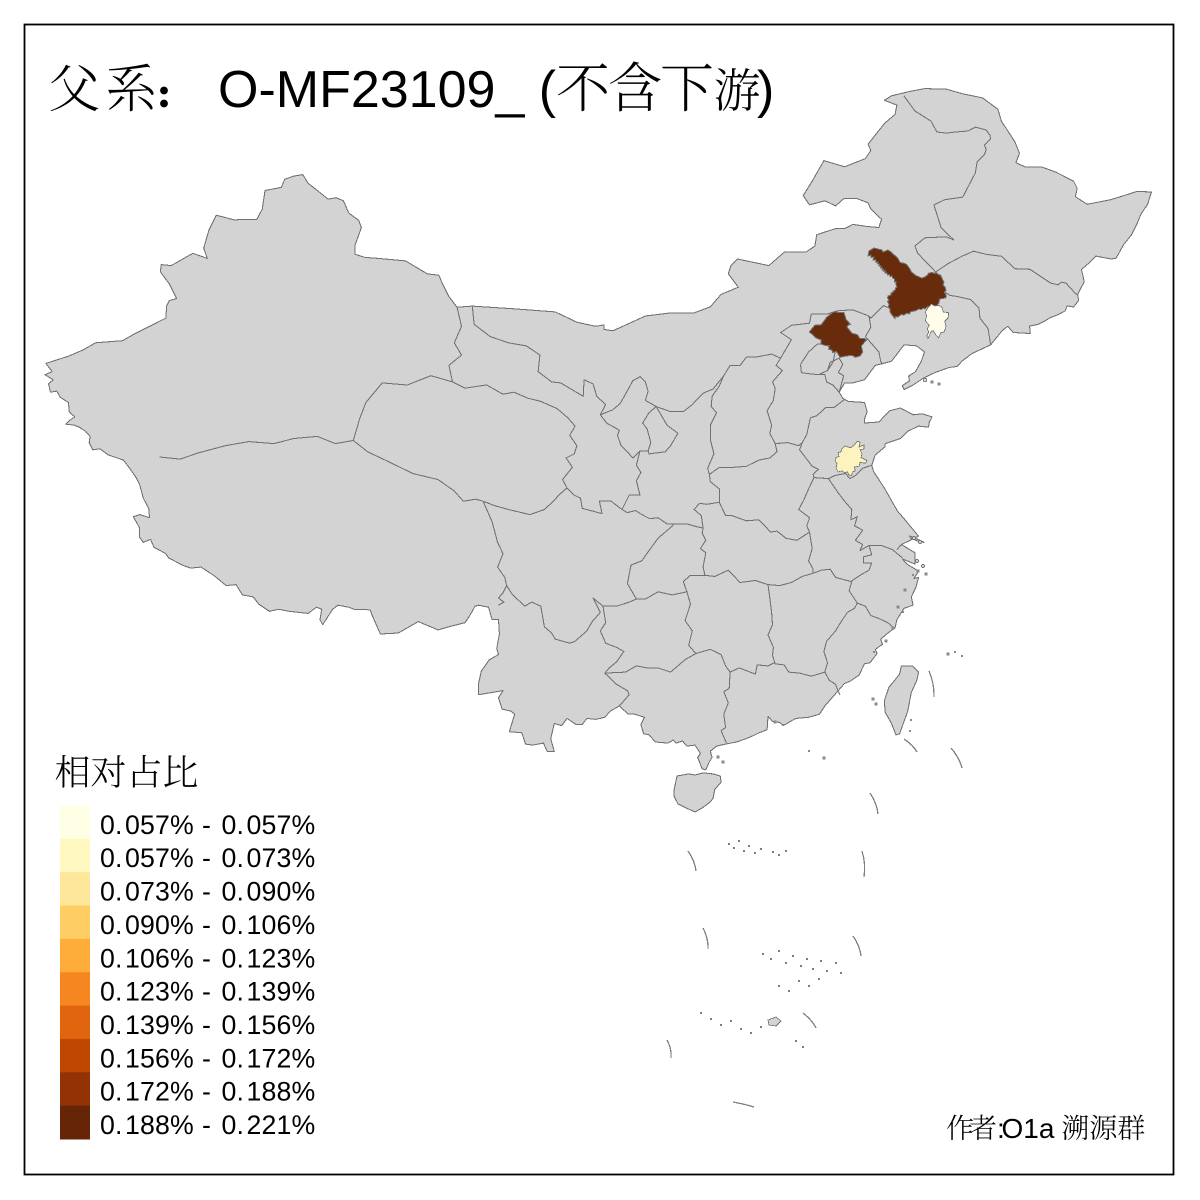 The height and width of the screenshot is (1200, 1200). Describe the element at coordinates (207, 858) in the screenshot. I see `svg-text:0.057%-0.073%: 0.057% -0.073%` at that location.